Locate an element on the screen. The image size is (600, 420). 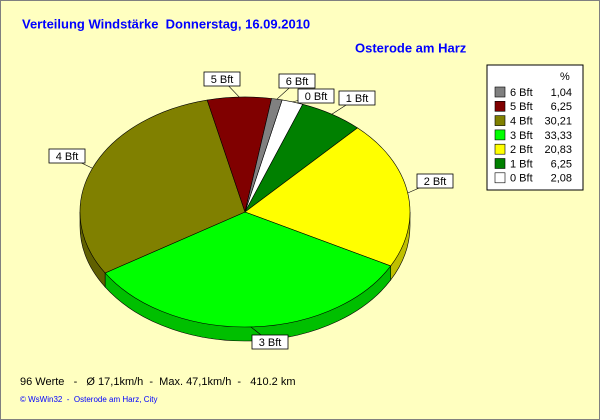
legend-value: 2,08 is located at coordinates (561, 179).